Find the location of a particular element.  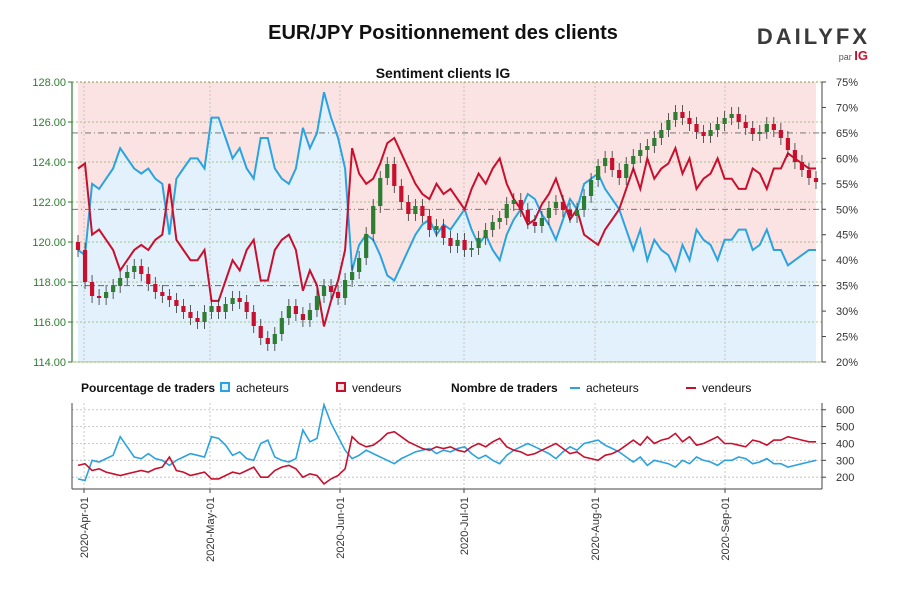

pct-tick-label: 50% is located at coordinates (847, 210).